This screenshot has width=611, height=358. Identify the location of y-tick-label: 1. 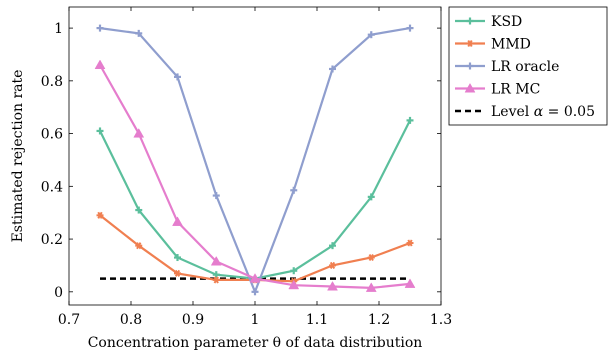
(58, 29).